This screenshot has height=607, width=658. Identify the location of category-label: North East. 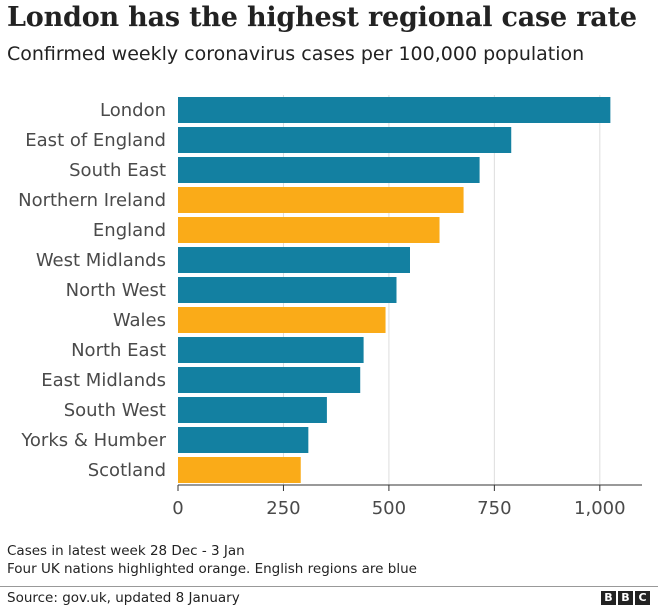
(118, 350).